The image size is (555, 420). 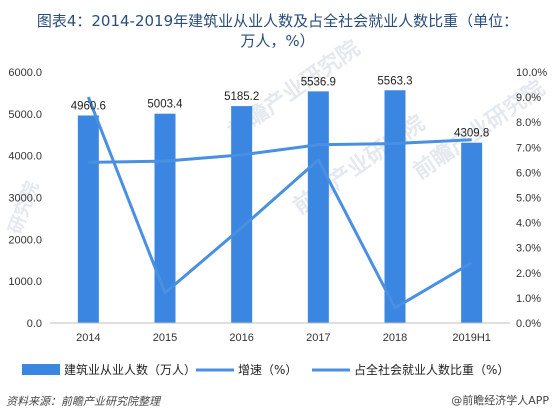 I want to click on x-axis-tick-2015: 2015, so click(x=165, y=338).